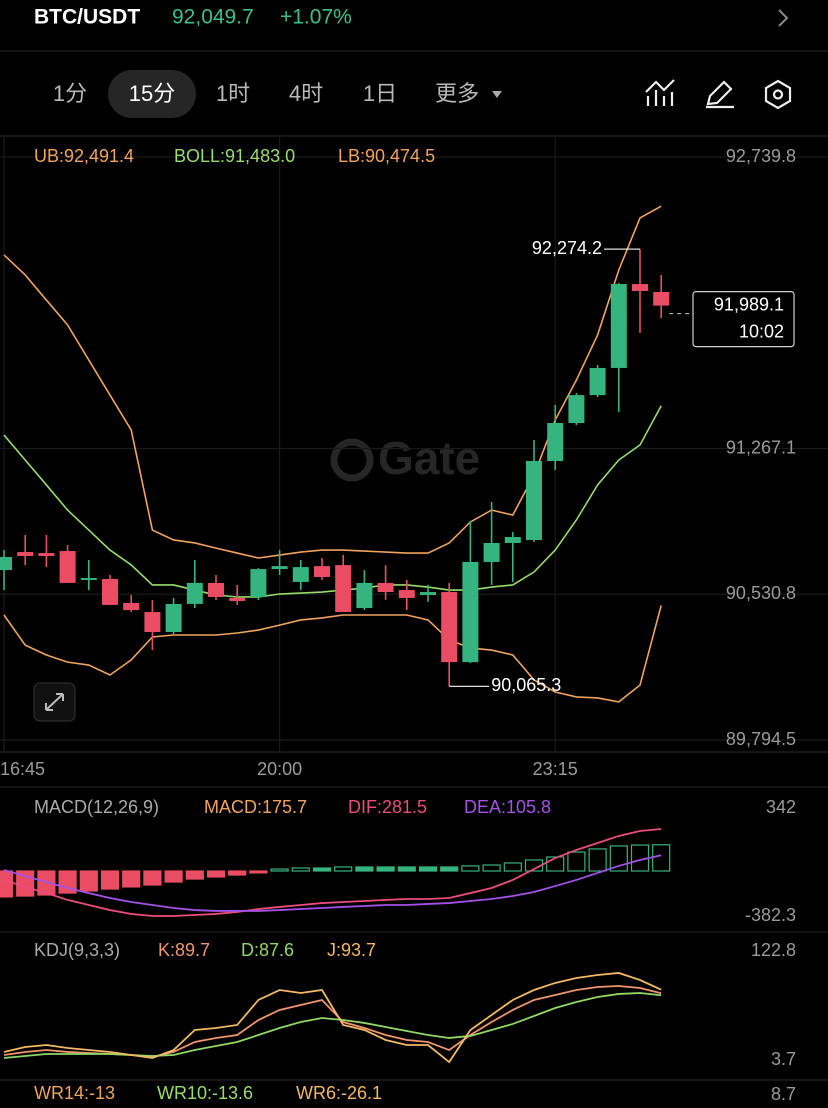 This screenshot has height=1108, width=828. Describe the element at coordinates (387, 807) in the screenshot. I see `legend-entry: DIF:281.5` at that location.